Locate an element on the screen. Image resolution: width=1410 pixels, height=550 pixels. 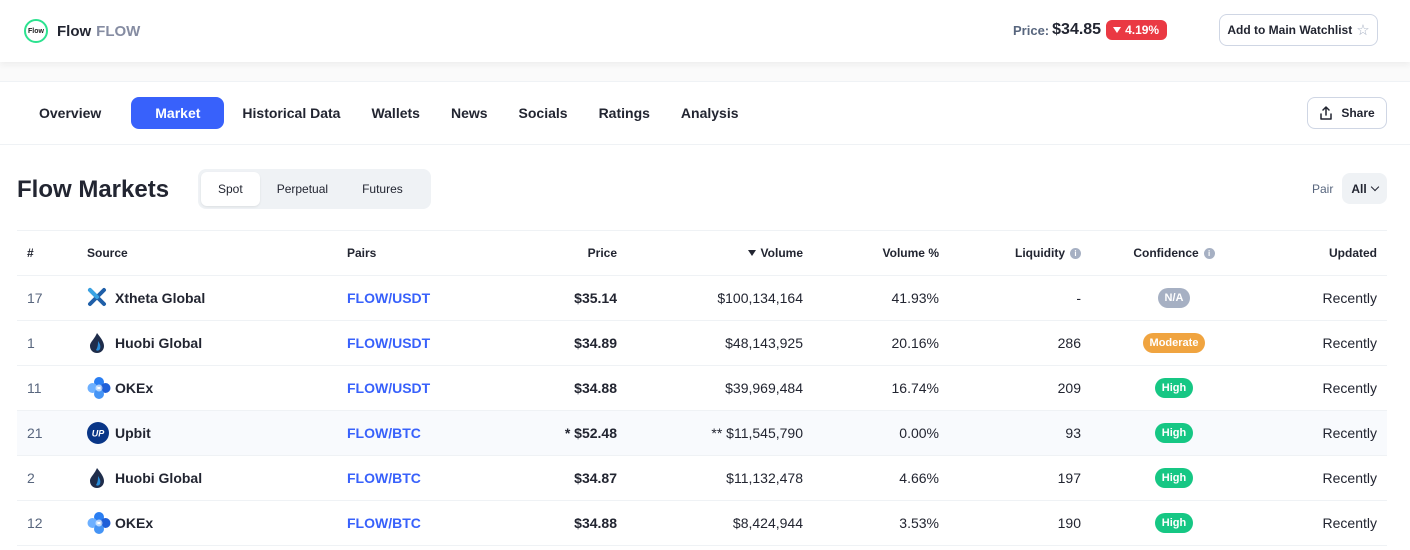
column-volume-label: Volume is located at coordinates (781, 253).